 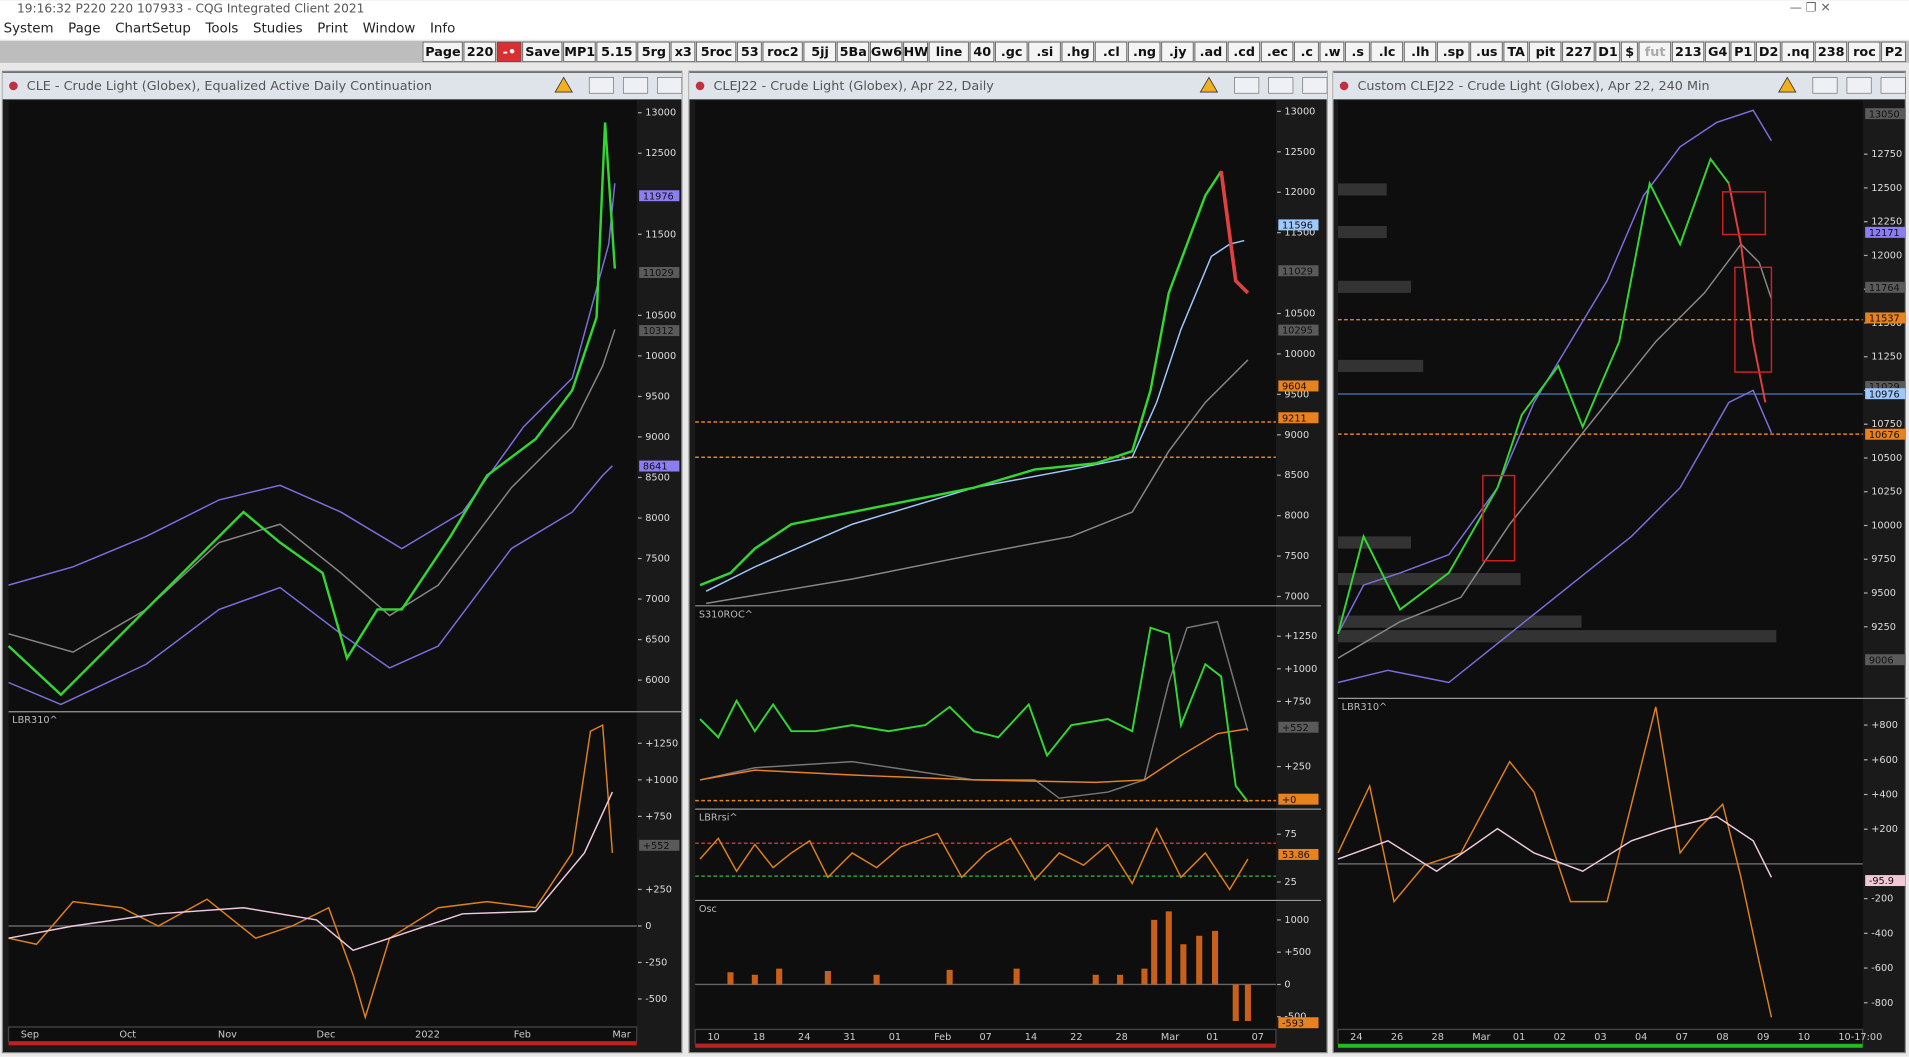 I want to click on y-tick-label: 10500, so click(x=1886, y=458).